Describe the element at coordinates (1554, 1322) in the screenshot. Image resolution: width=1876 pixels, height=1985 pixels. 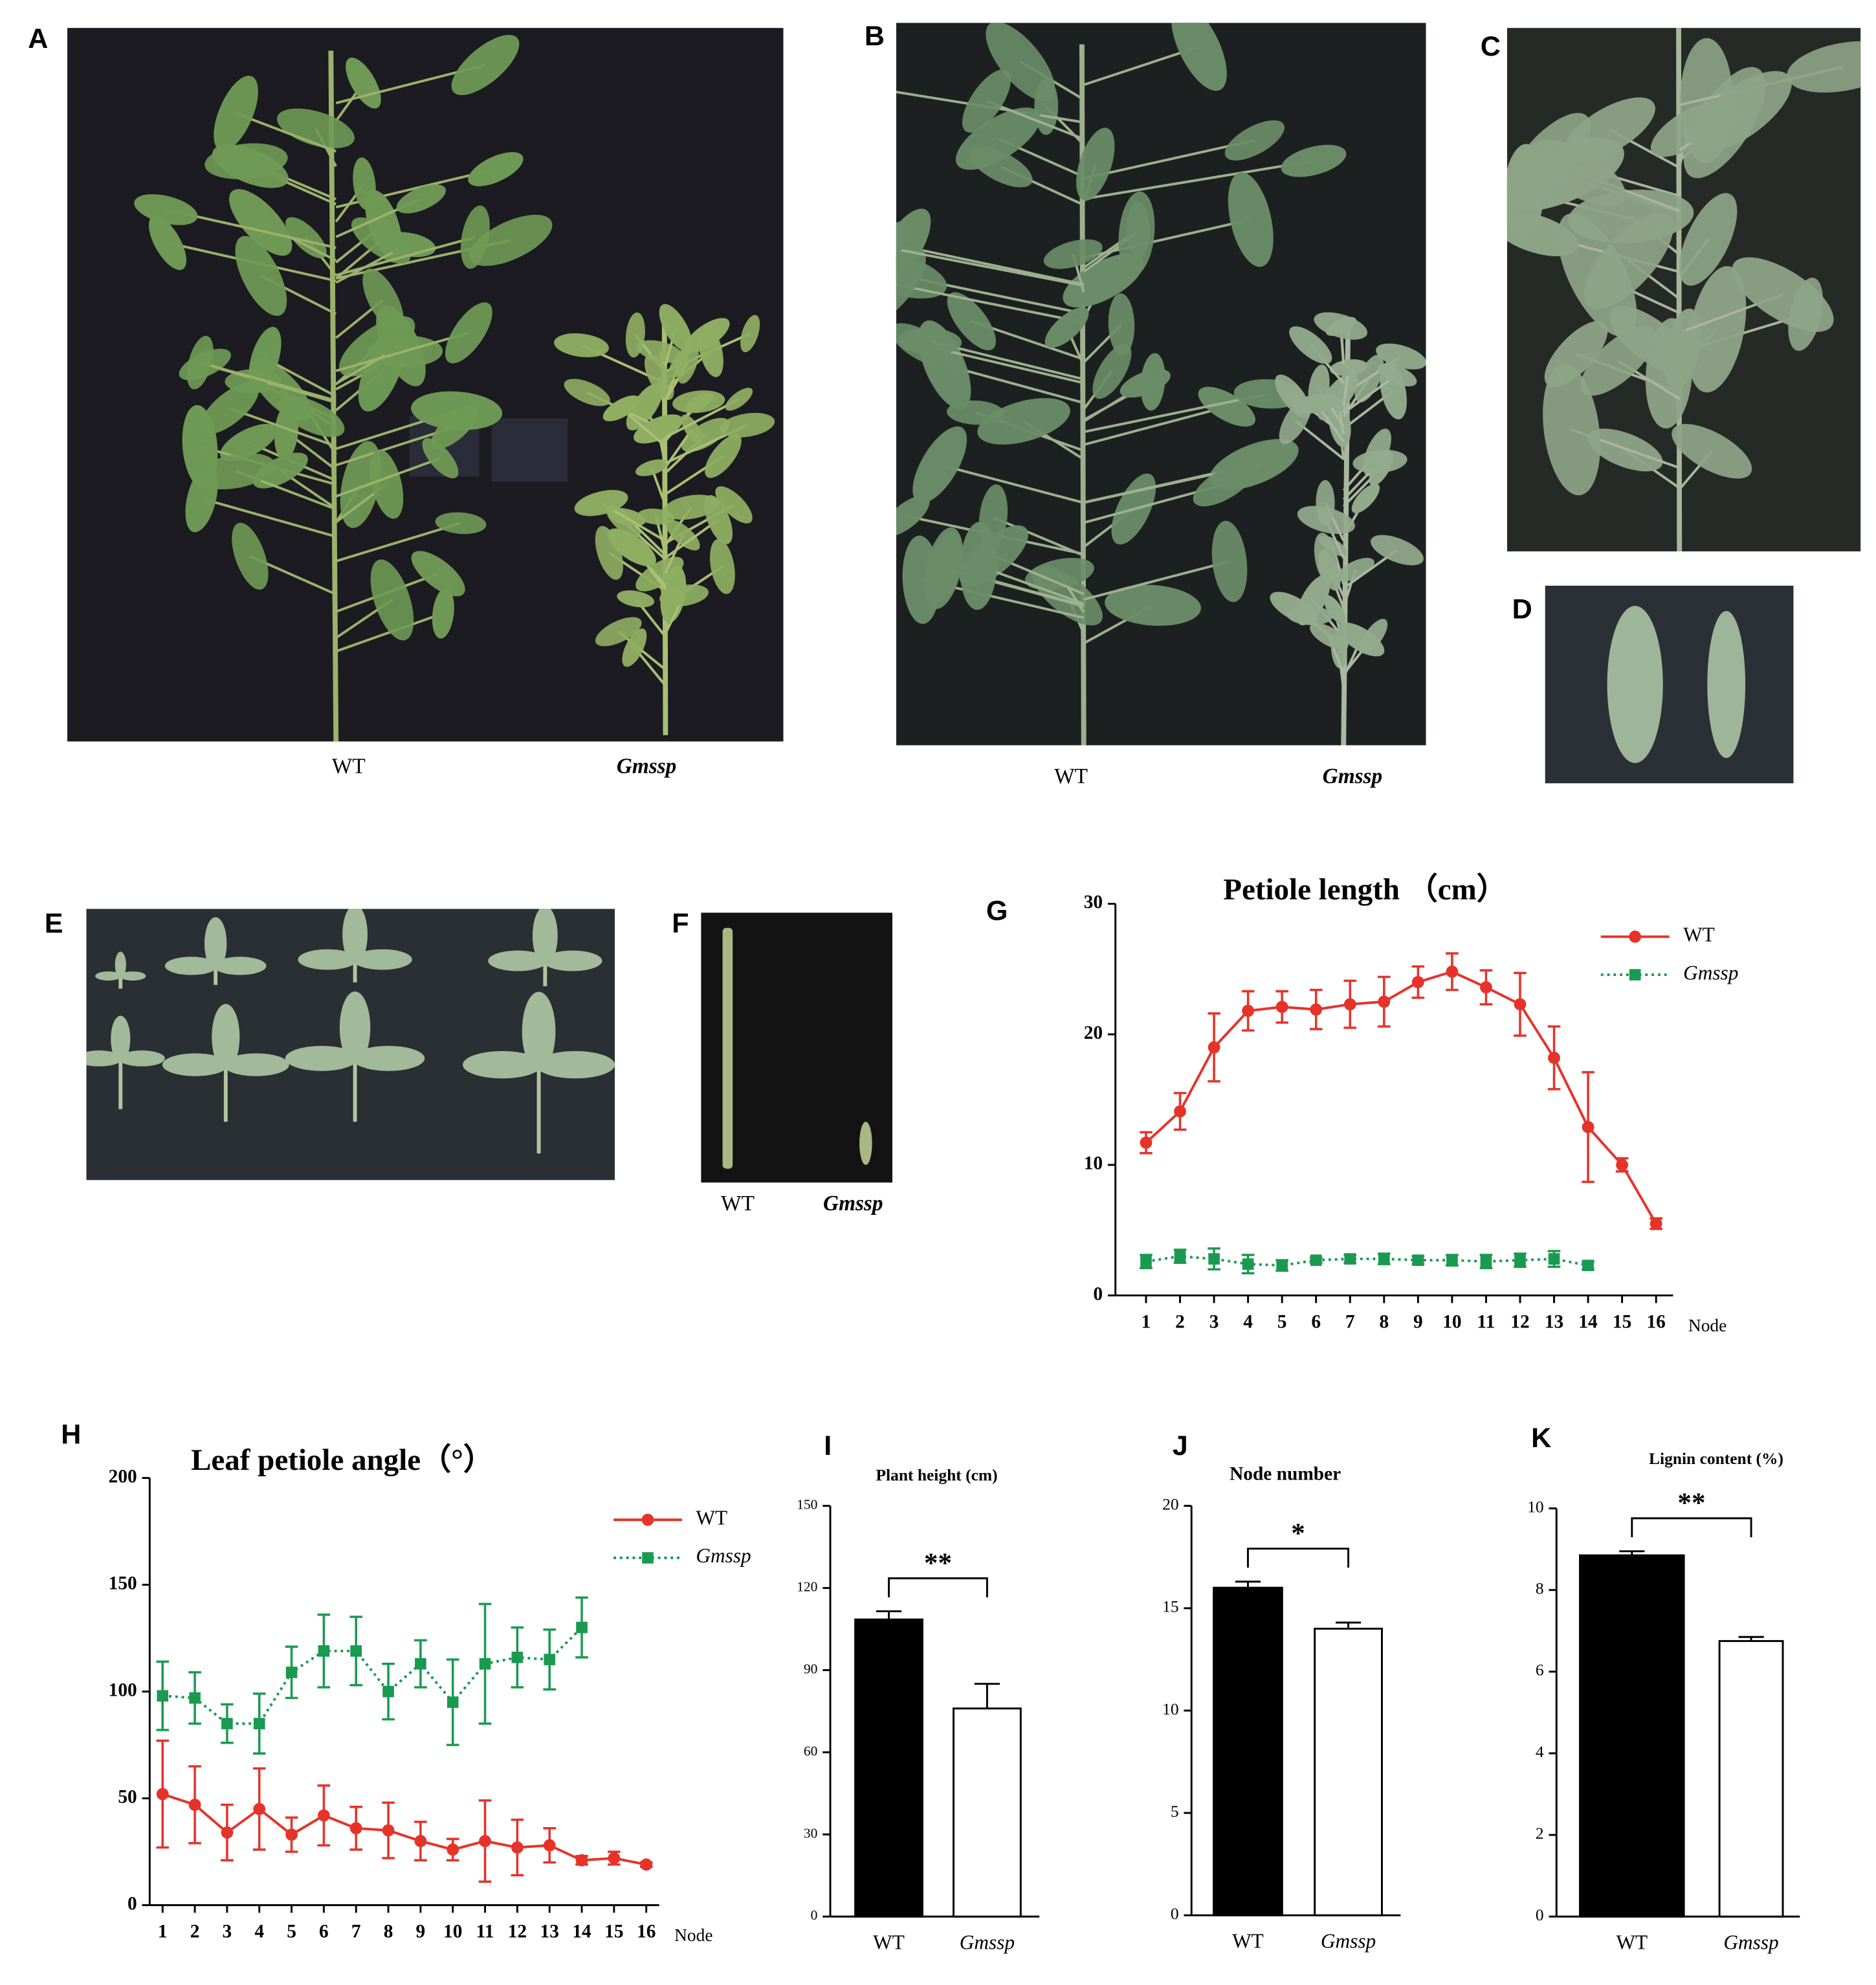
I see `x-tick-label: 13` at that location.